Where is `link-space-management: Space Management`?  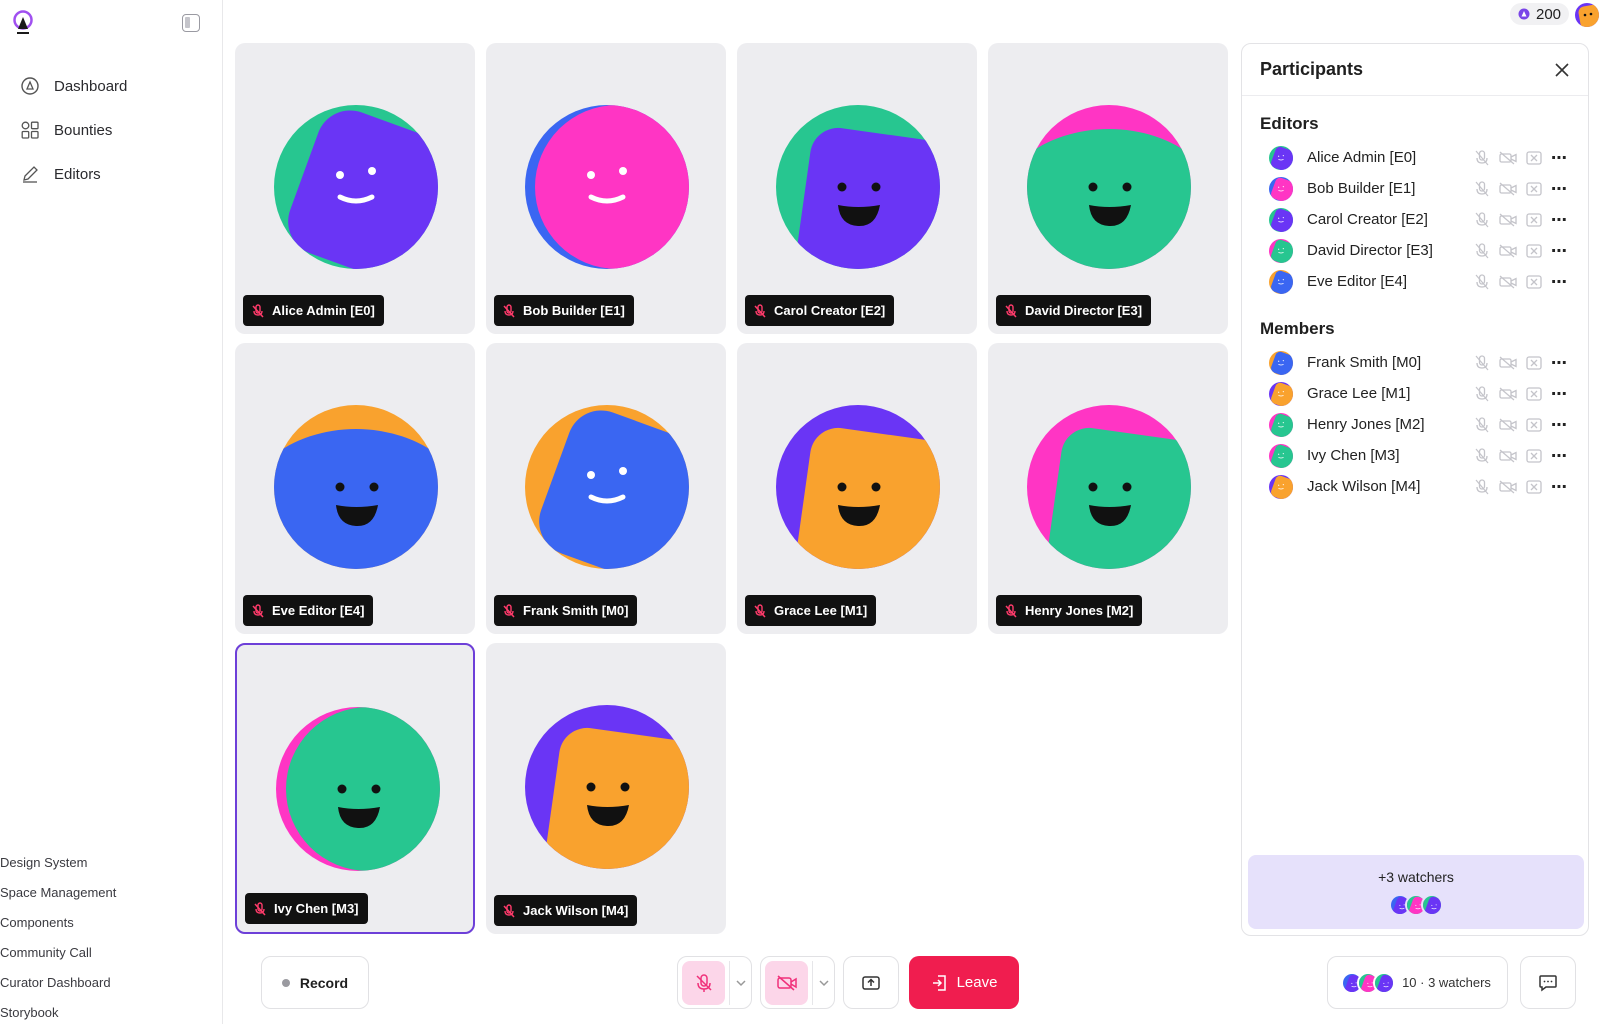 link-space-management: Space Management is located at coordinates (58, 892).